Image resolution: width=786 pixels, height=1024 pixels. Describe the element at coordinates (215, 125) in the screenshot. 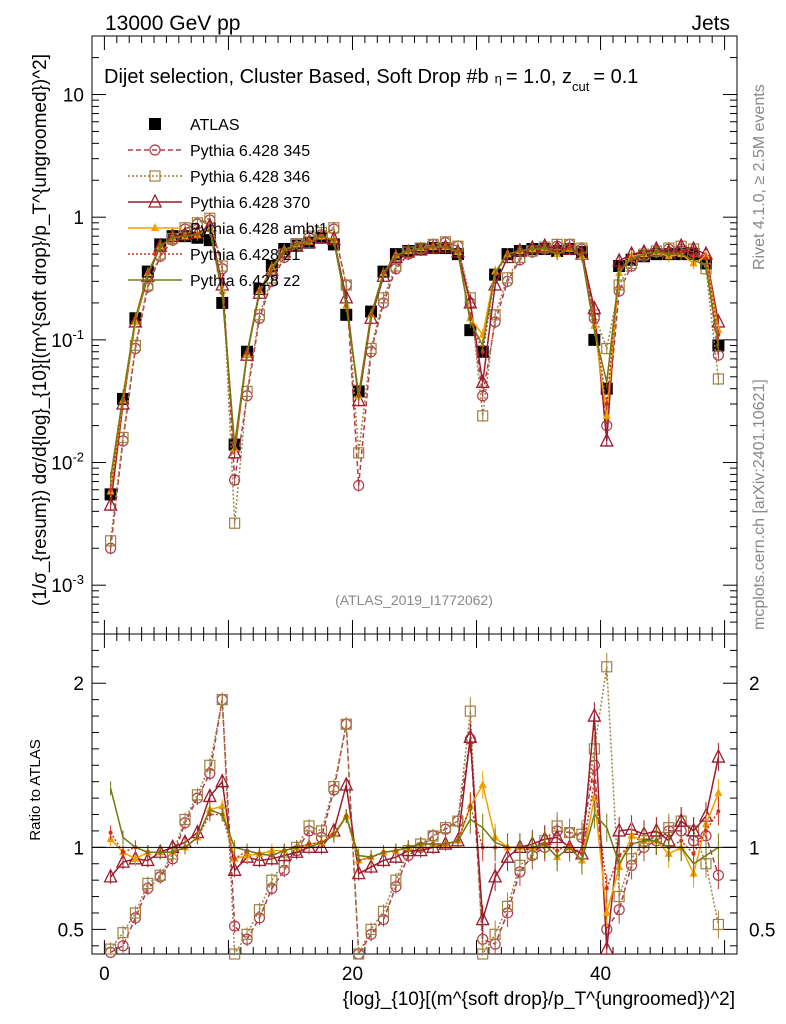

I see `legend-label: ATLAS` at that location.